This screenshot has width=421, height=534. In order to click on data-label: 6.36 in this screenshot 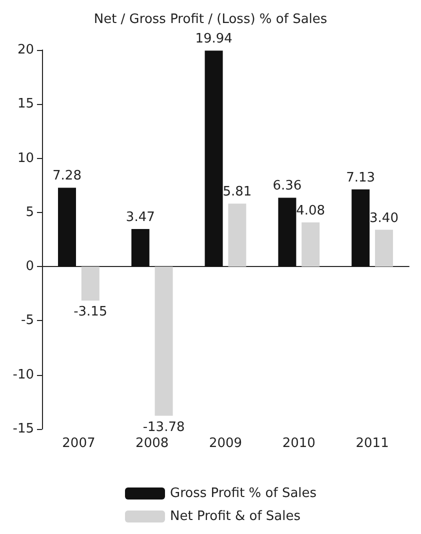, I will do `click(287, 186)`.